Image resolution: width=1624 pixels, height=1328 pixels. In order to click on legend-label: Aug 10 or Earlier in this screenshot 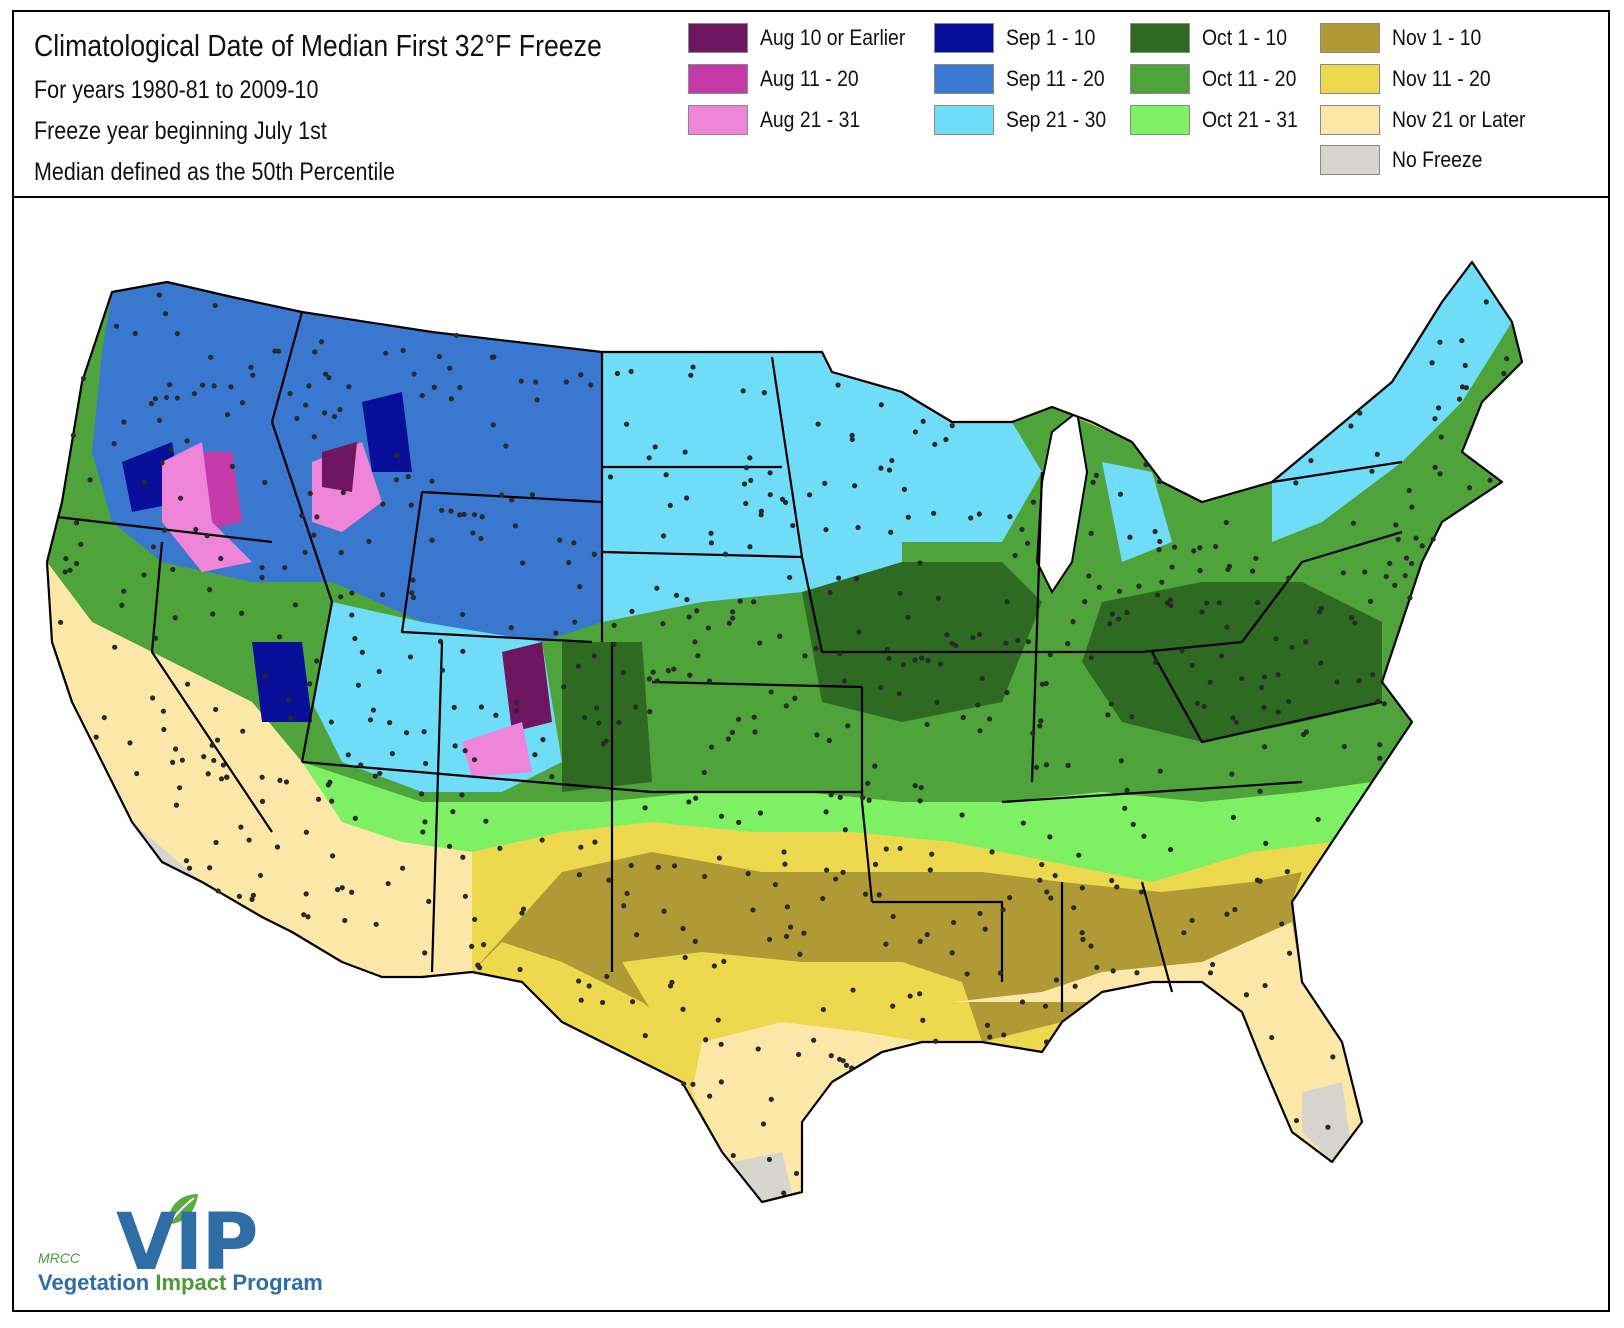, I will do `click(833, 37)`.